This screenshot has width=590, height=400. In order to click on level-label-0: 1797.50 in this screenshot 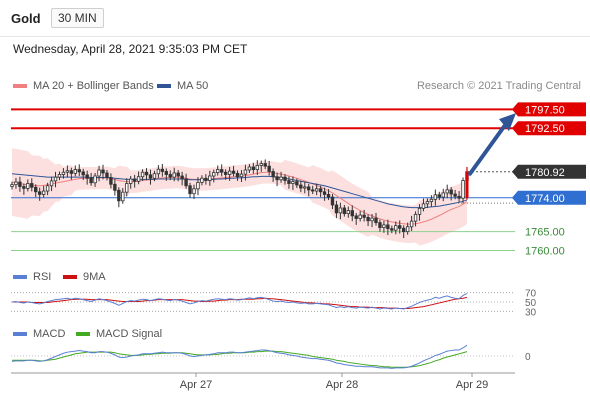, I will do `click(545, 110)`.